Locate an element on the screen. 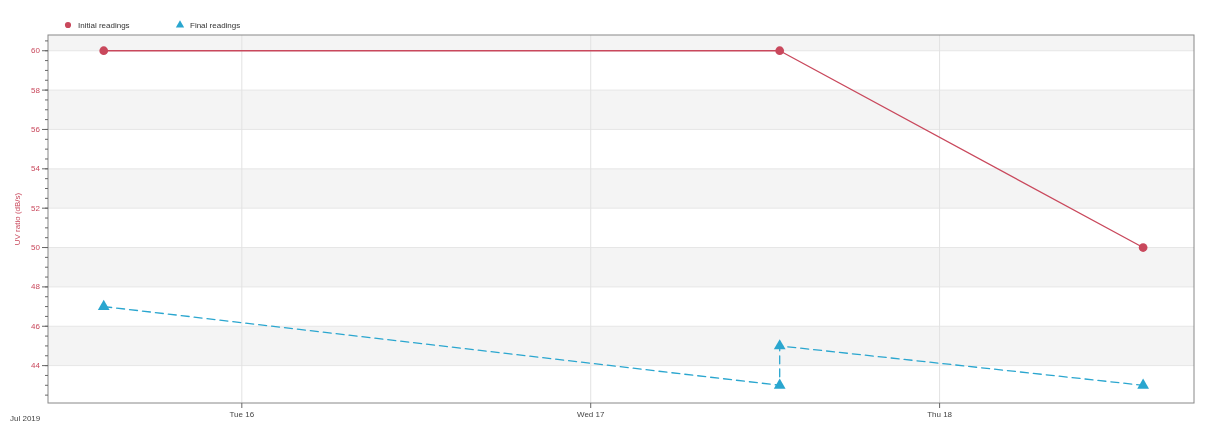 The width and height of the screenshot is (1210, 431). y-tick-label: 58 is located at coordinates (36, 90).